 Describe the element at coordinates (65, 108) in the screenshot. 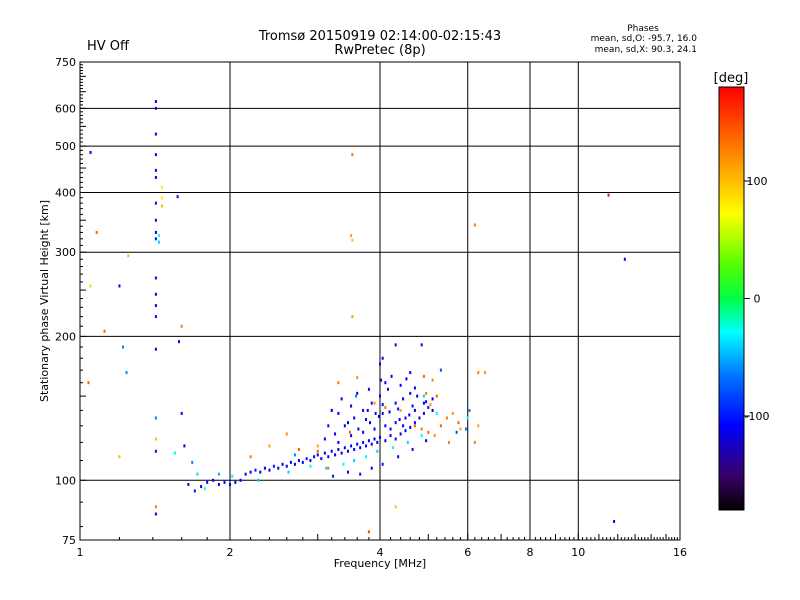

I see `y-tick-label: 600` at that location.